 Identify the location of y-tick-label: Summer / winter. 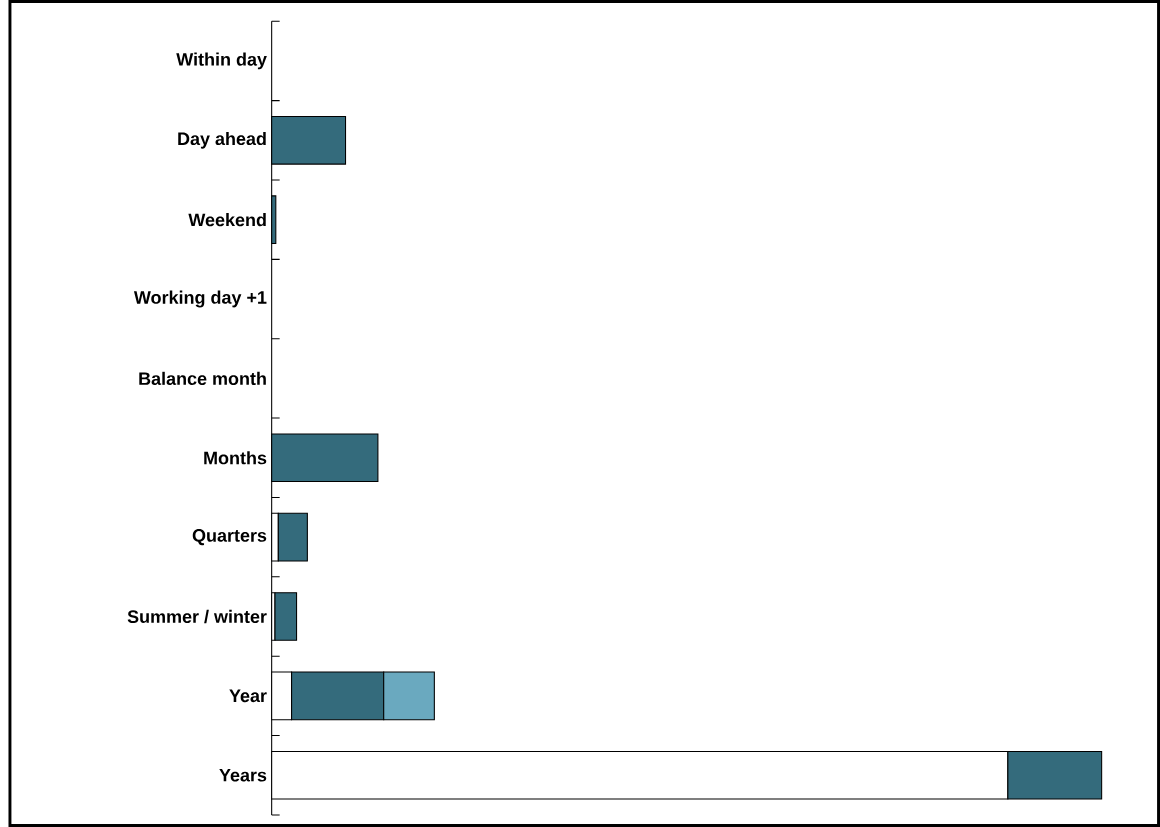
(197, 616).